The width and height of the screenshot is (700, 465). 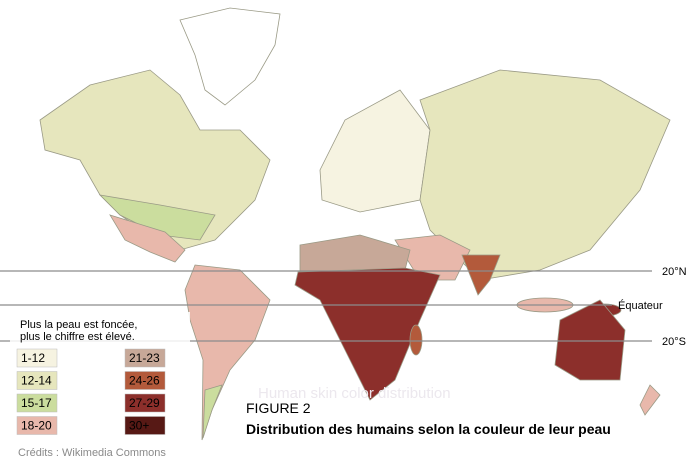 I want to click on legend-label: 24-26, so click(x=144, y=381).